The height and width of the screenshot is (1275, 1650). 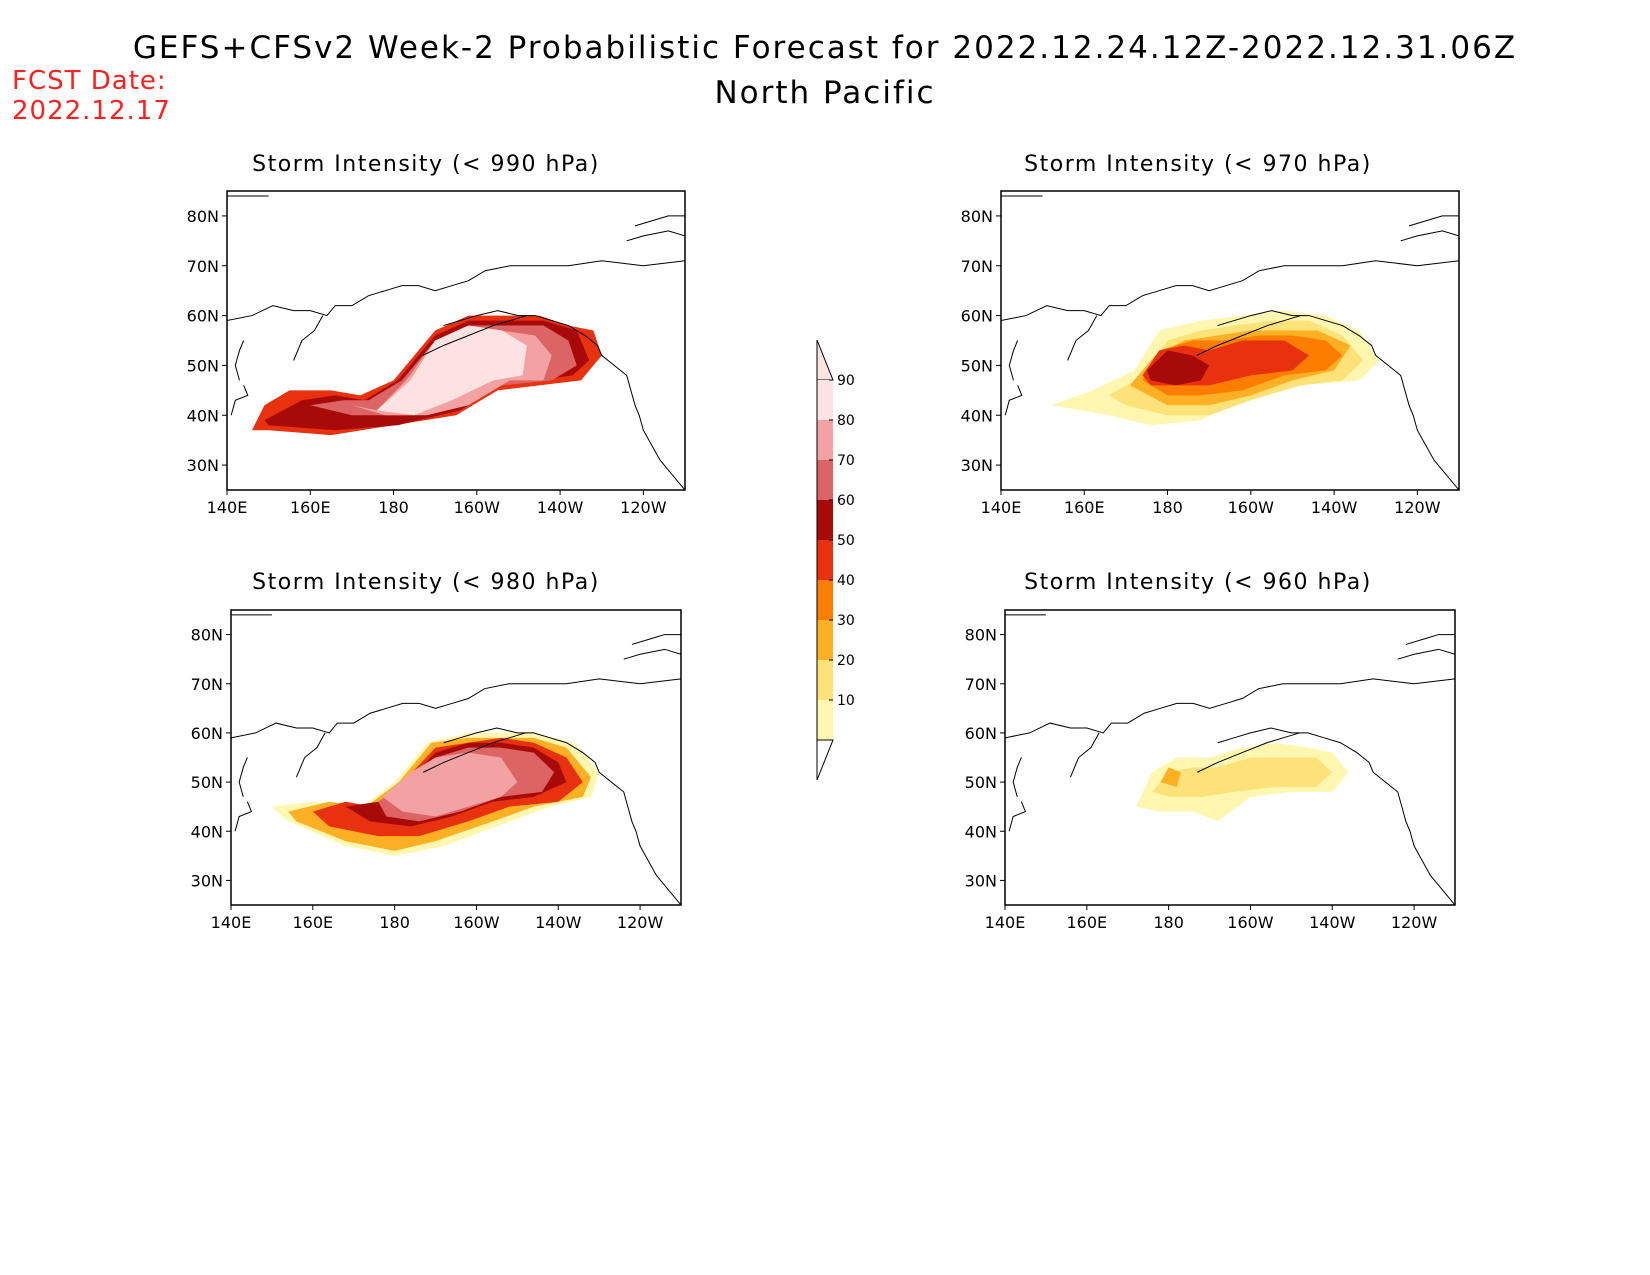 I want to click on panel-title-970: Storm Intensity (< 970 hPa), so click(x=1198, y=164).